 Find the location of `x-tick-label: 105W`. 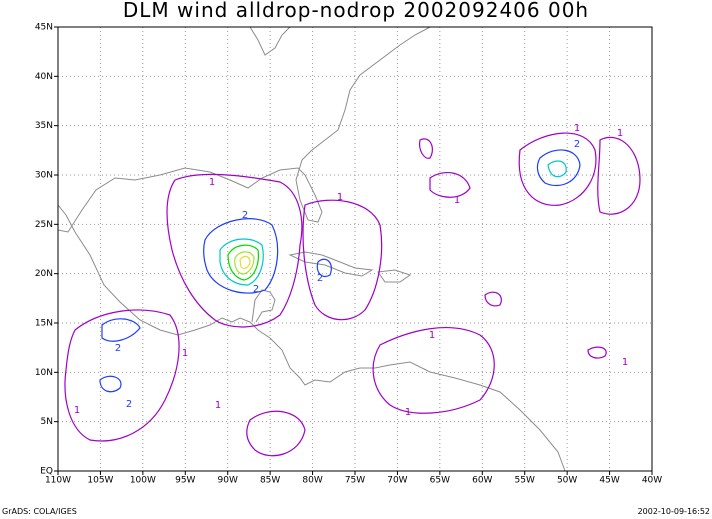

x-tick-label: 105W is located at coordinates (100, 481).